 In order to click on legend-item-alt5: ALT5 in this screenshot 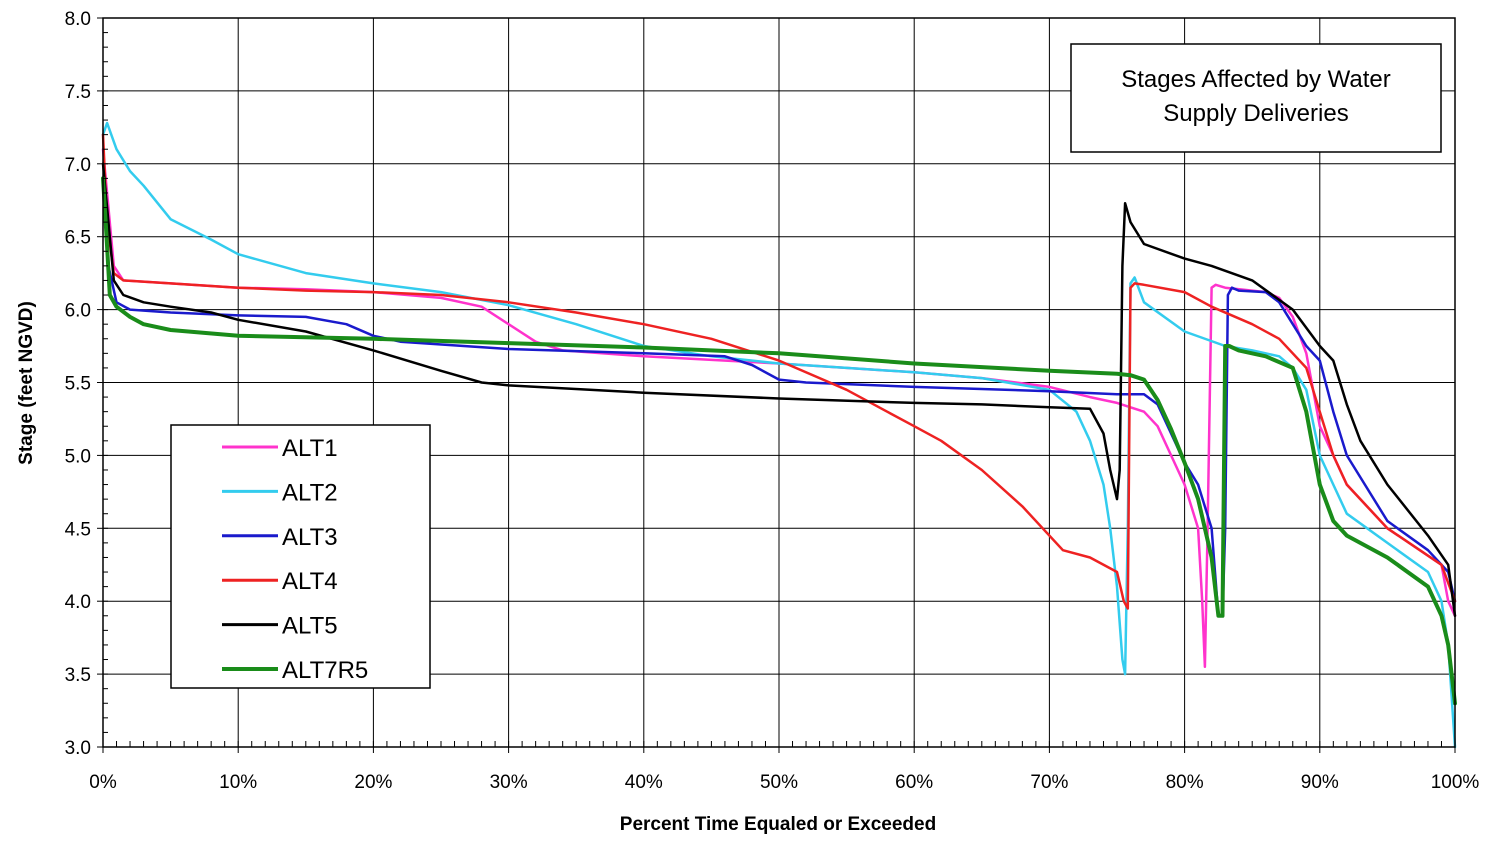, I will do `click(280, 626)`.